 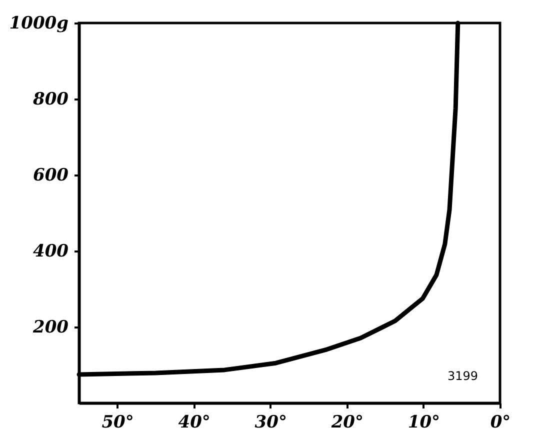 What do you see at coordinates (462, 376) in the screenshot?
I see `annotation: 3199` at bounding box center [462, 376].